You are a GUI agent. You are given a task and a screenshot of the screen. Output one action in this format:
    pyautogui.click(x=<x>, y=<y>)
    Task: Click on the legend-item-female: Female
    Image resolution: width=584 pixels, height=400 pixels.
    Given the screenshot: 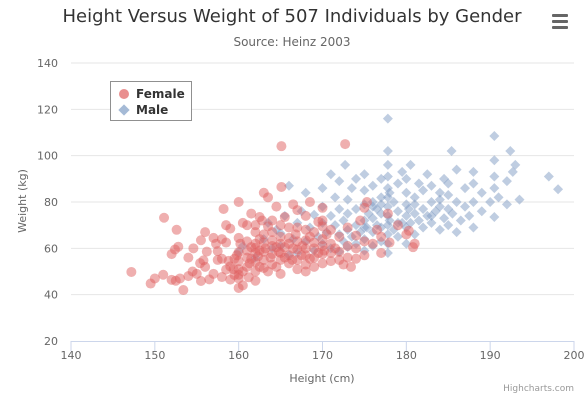 What is the action you would take?
    pyautogui.click(x=152, y=94)
    